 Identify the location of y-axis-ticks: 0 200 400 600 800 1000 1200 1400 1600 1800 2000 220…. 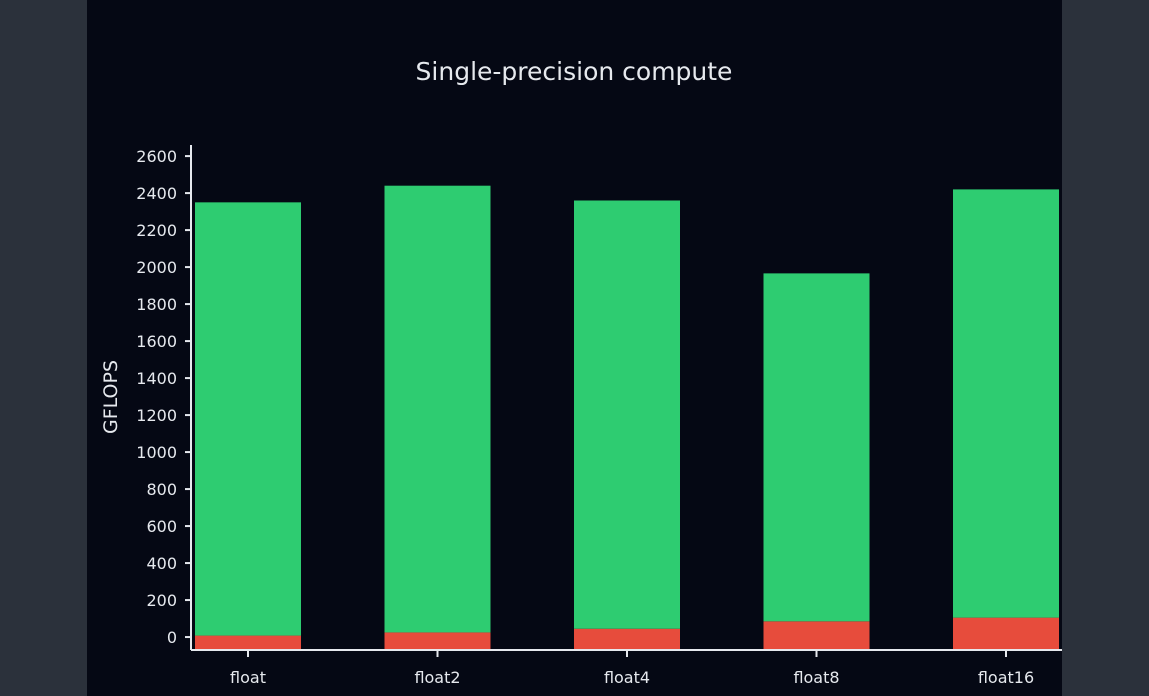
(163, 397).